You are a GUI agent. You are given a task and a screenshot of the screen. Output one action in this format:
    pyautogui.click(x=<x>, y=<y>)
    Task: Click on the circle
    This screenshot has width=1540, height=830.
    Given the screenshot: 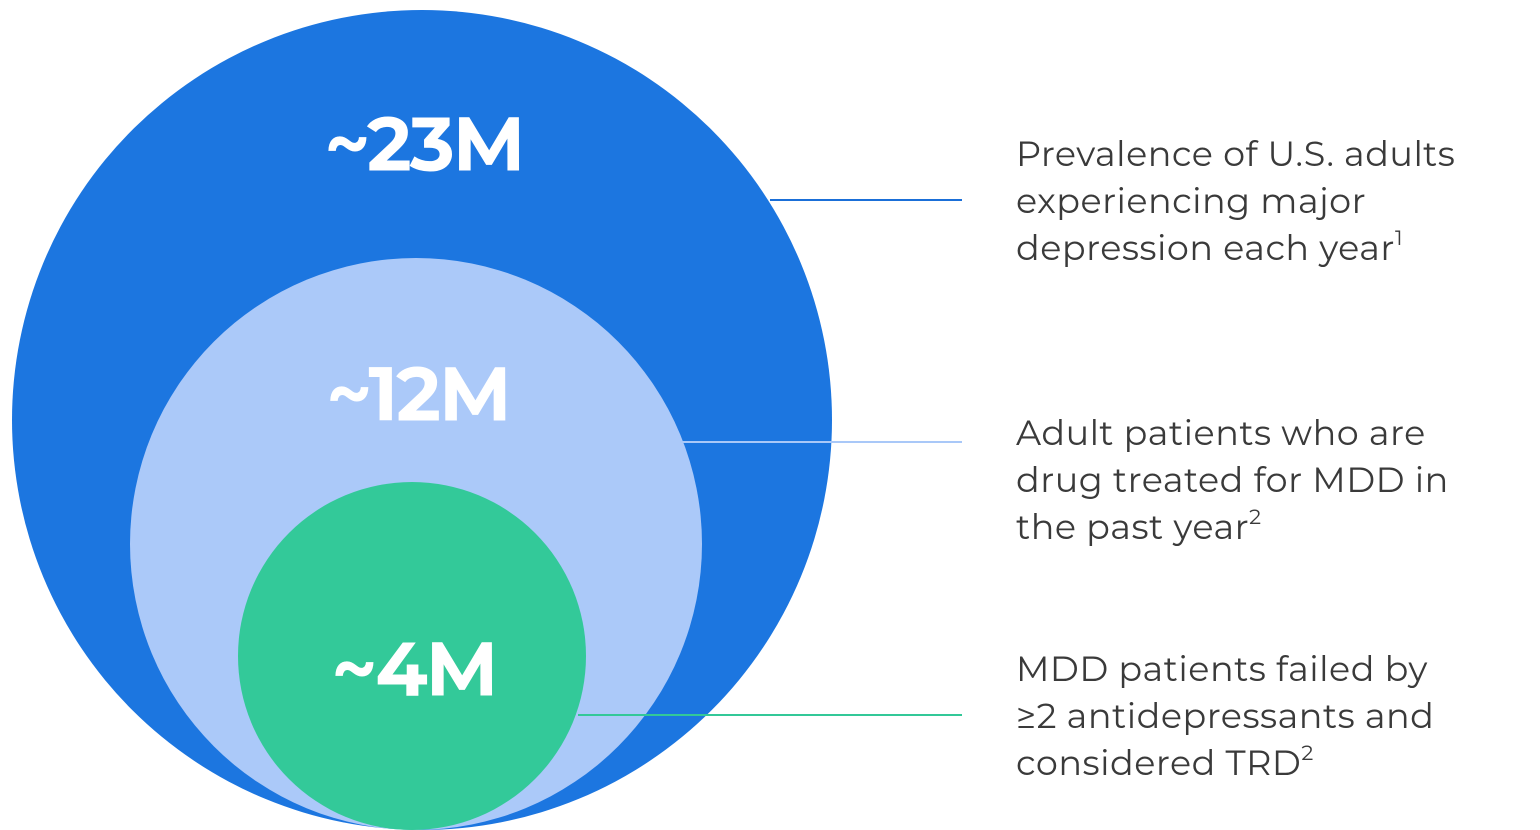 What is the action you would take?
    pyautogui.click(x=412, y=656)
    